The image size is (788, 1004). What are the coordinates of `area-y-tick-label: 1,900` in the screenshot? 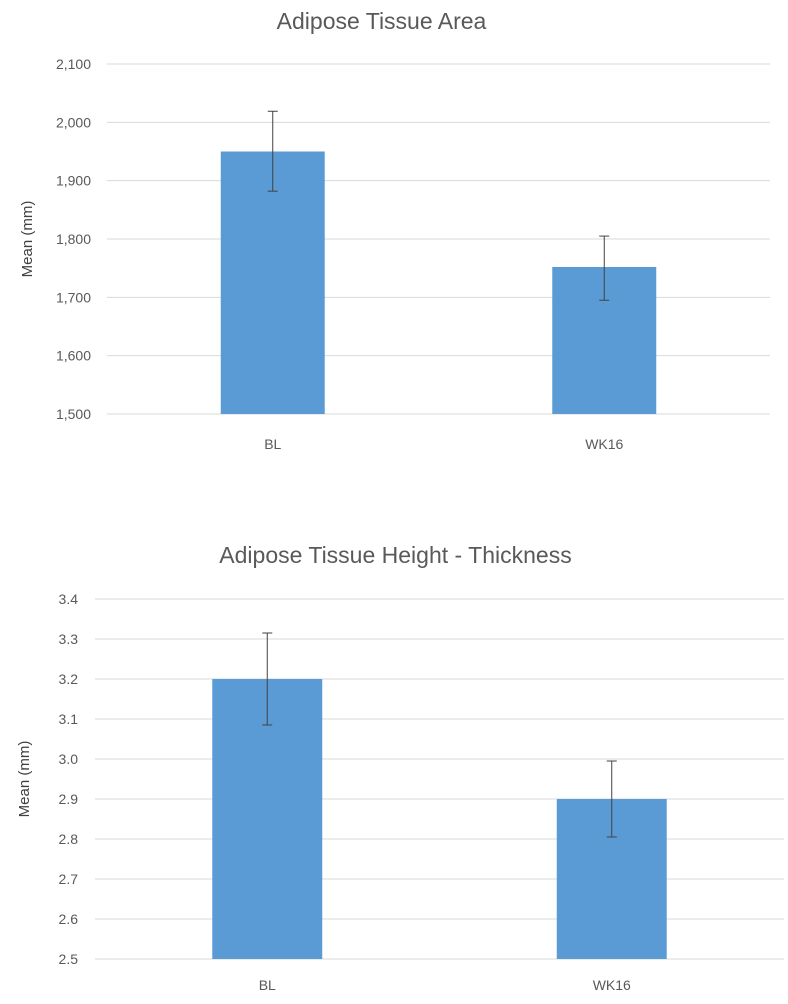 It's located at (73, 181).